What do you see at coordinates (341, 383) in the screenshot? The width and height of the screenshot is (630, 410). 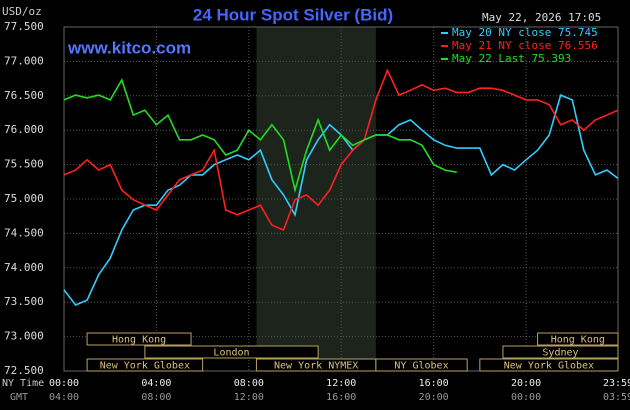 I see `x-tick-label: 12:00` at bounding box center [341, 383].